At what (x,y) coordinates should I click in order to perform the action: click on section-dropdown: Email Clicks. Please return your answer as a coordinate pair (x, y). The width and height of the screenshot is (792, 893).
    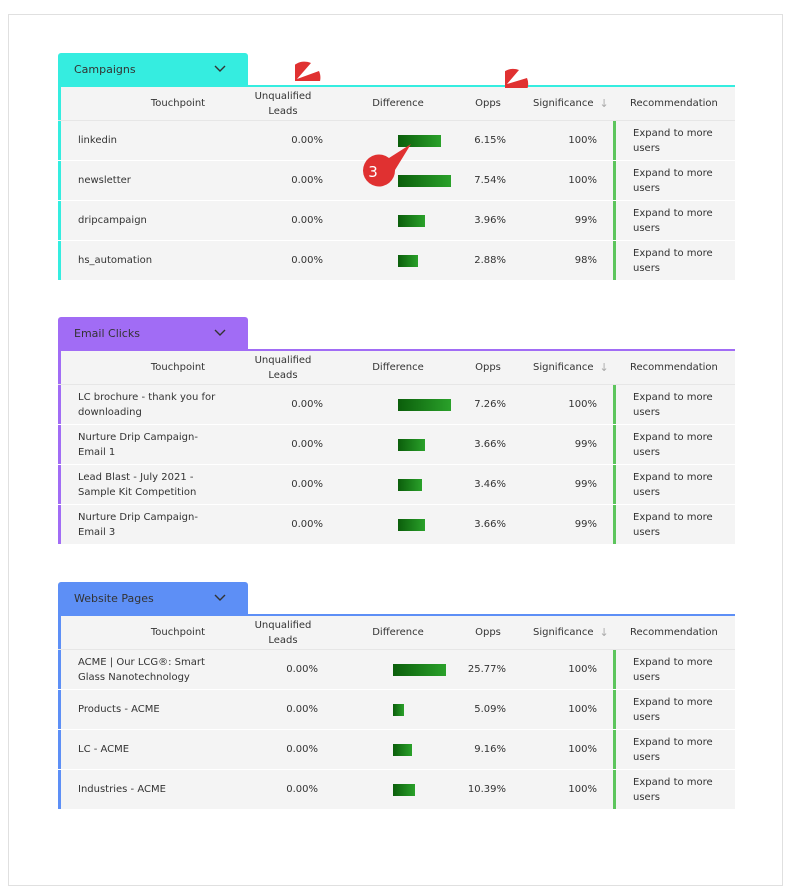
    Looking at the image, I should click on (153, 333).